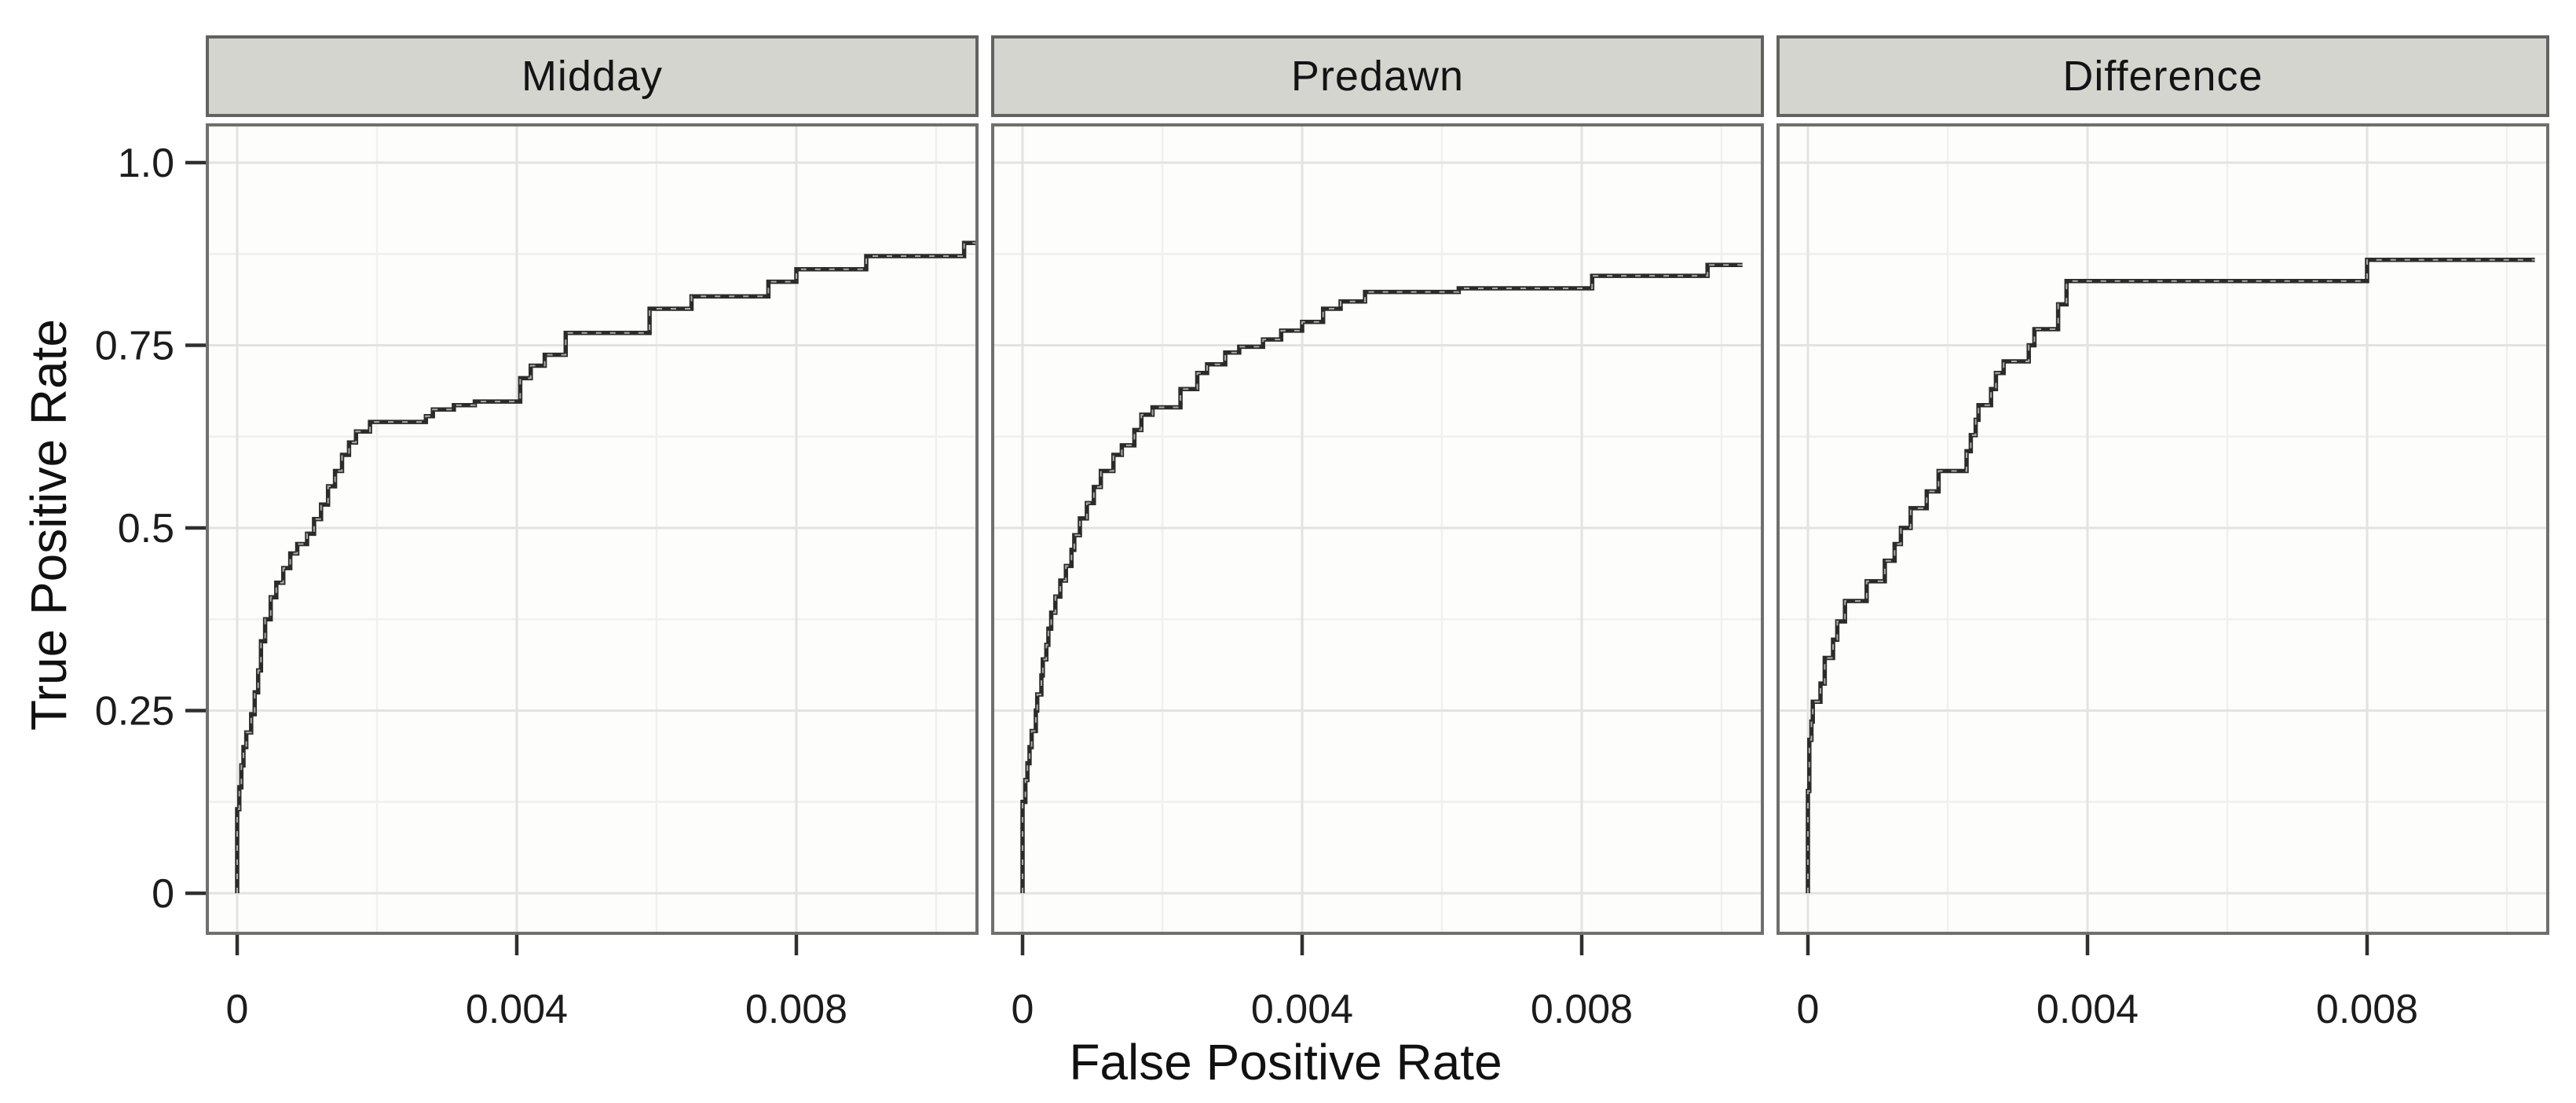 Image resolution: width=2576 pixels, height=1103 pixels. I want to click on y-axis-title: True Positive Rate, so click(49, 524).